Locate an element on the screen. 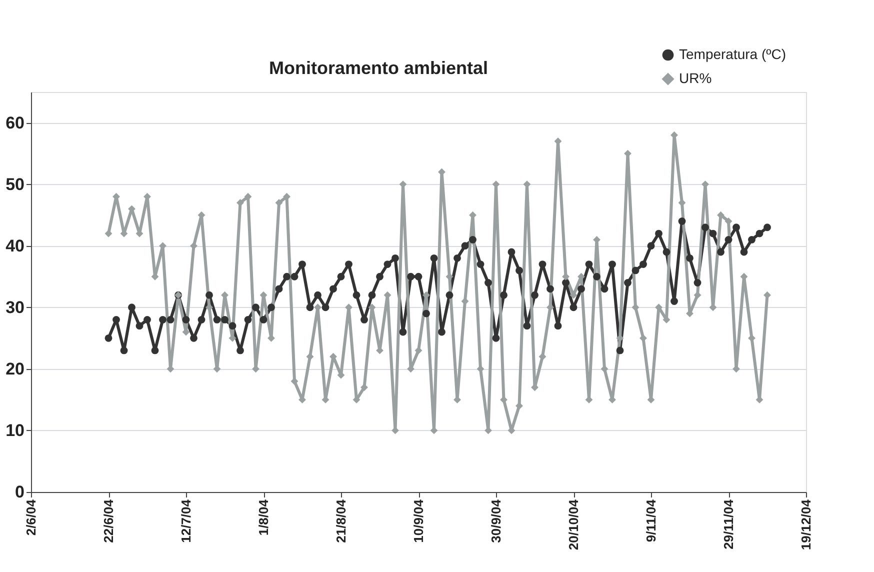  x-tick-label: 30/9/04 is located at coordinates (496, 520).